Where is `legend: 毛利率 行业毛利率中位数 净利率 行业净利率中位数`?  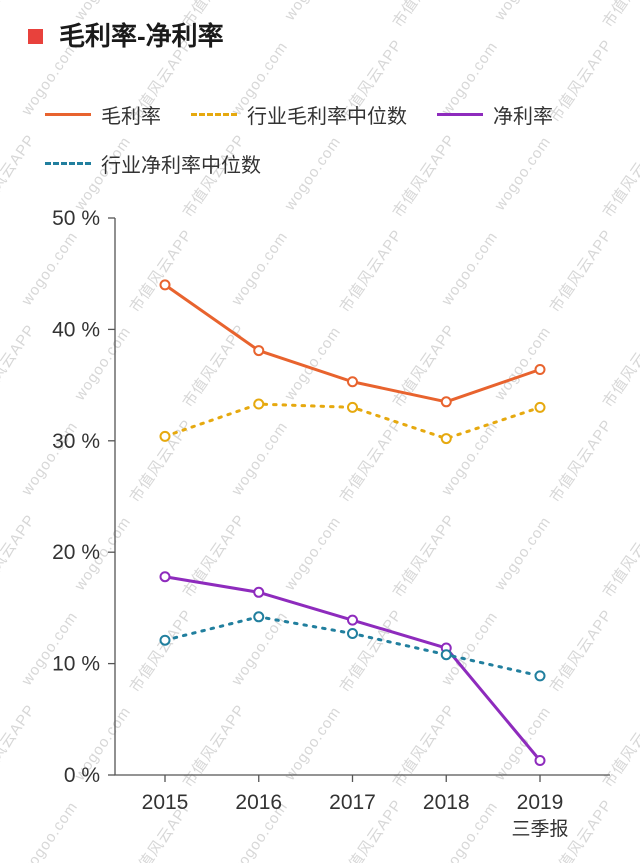
legend: 毛利率 行业毛利率中位数 净利率 行业净利率中位数 is located at coordinates (327, 139).